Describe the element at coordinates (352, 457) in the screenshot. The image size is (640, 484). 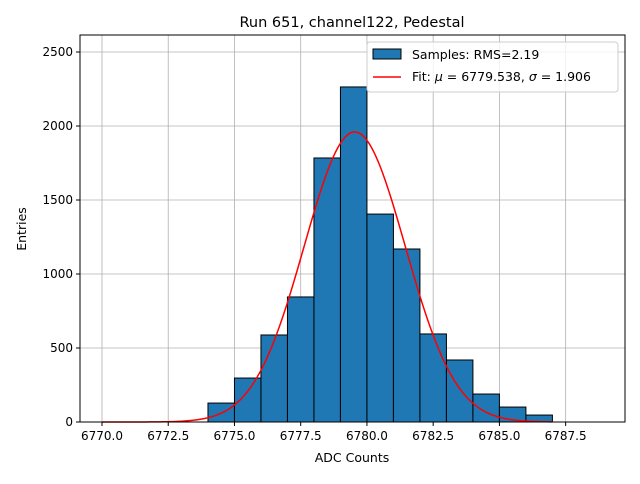
I see `x-axis-label: ADC Counts` at that location.